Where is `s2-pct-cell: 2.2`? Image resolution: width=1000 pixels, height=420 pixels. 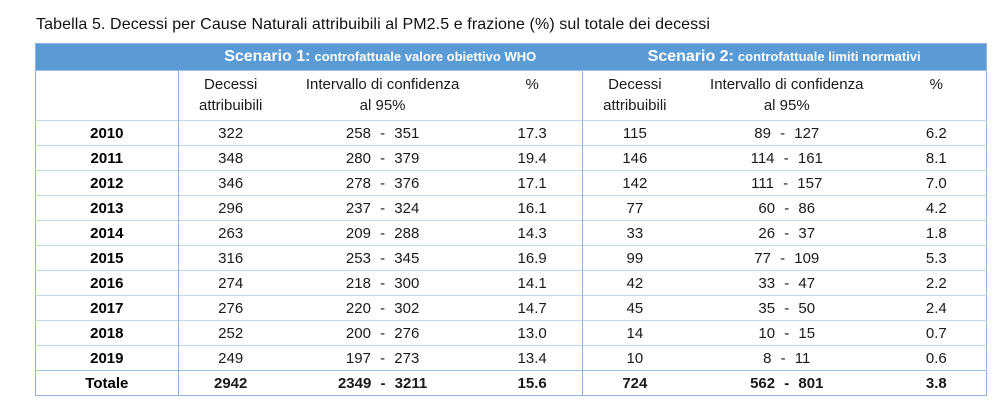 s2-pct-cell: 2.2 is located at coordinates (936, 283).